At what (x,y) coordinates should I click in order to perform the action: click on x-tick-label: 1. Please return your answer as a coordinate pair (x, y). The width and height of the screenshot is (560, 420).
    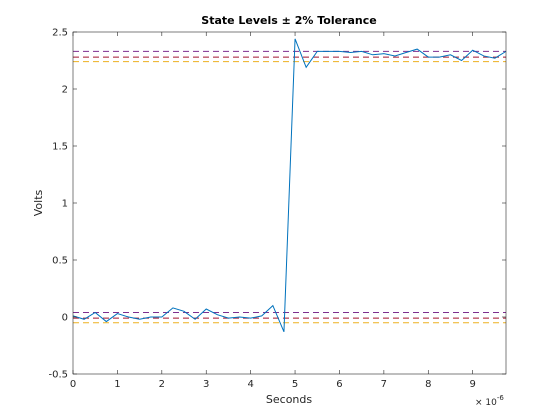
    Looking at the image, I should click on (117, 384).